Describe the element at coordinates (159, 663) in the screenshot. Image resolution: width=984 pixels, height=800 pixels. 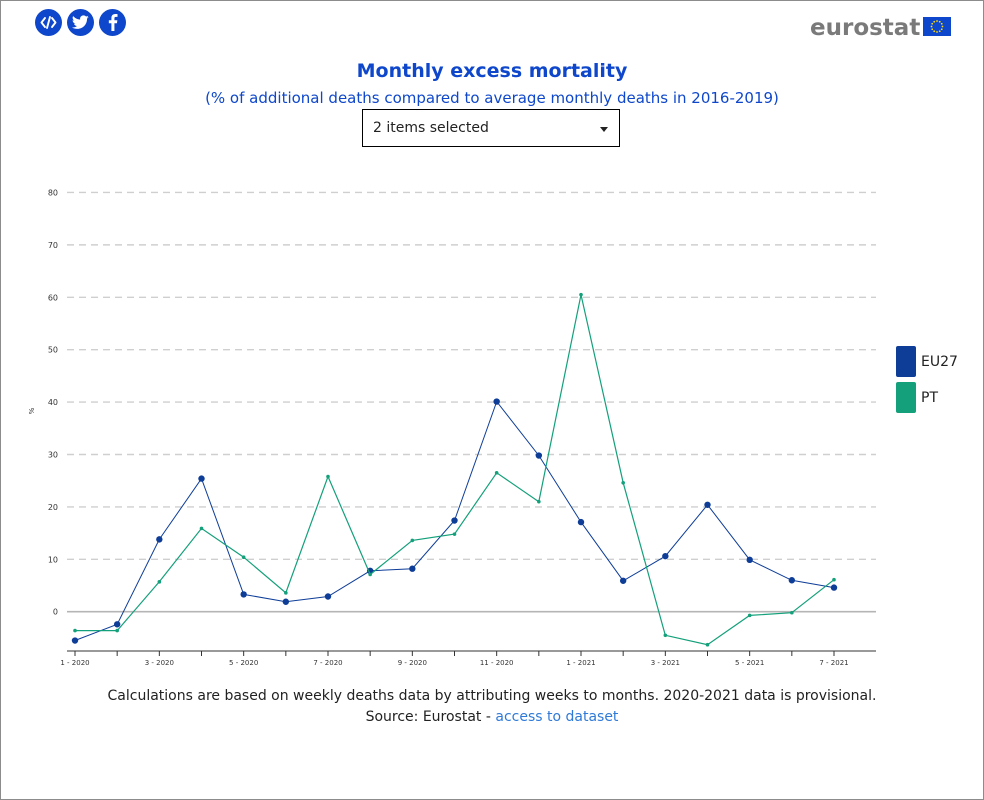
I see `x-tick-label: 3 - 2020` at that location.